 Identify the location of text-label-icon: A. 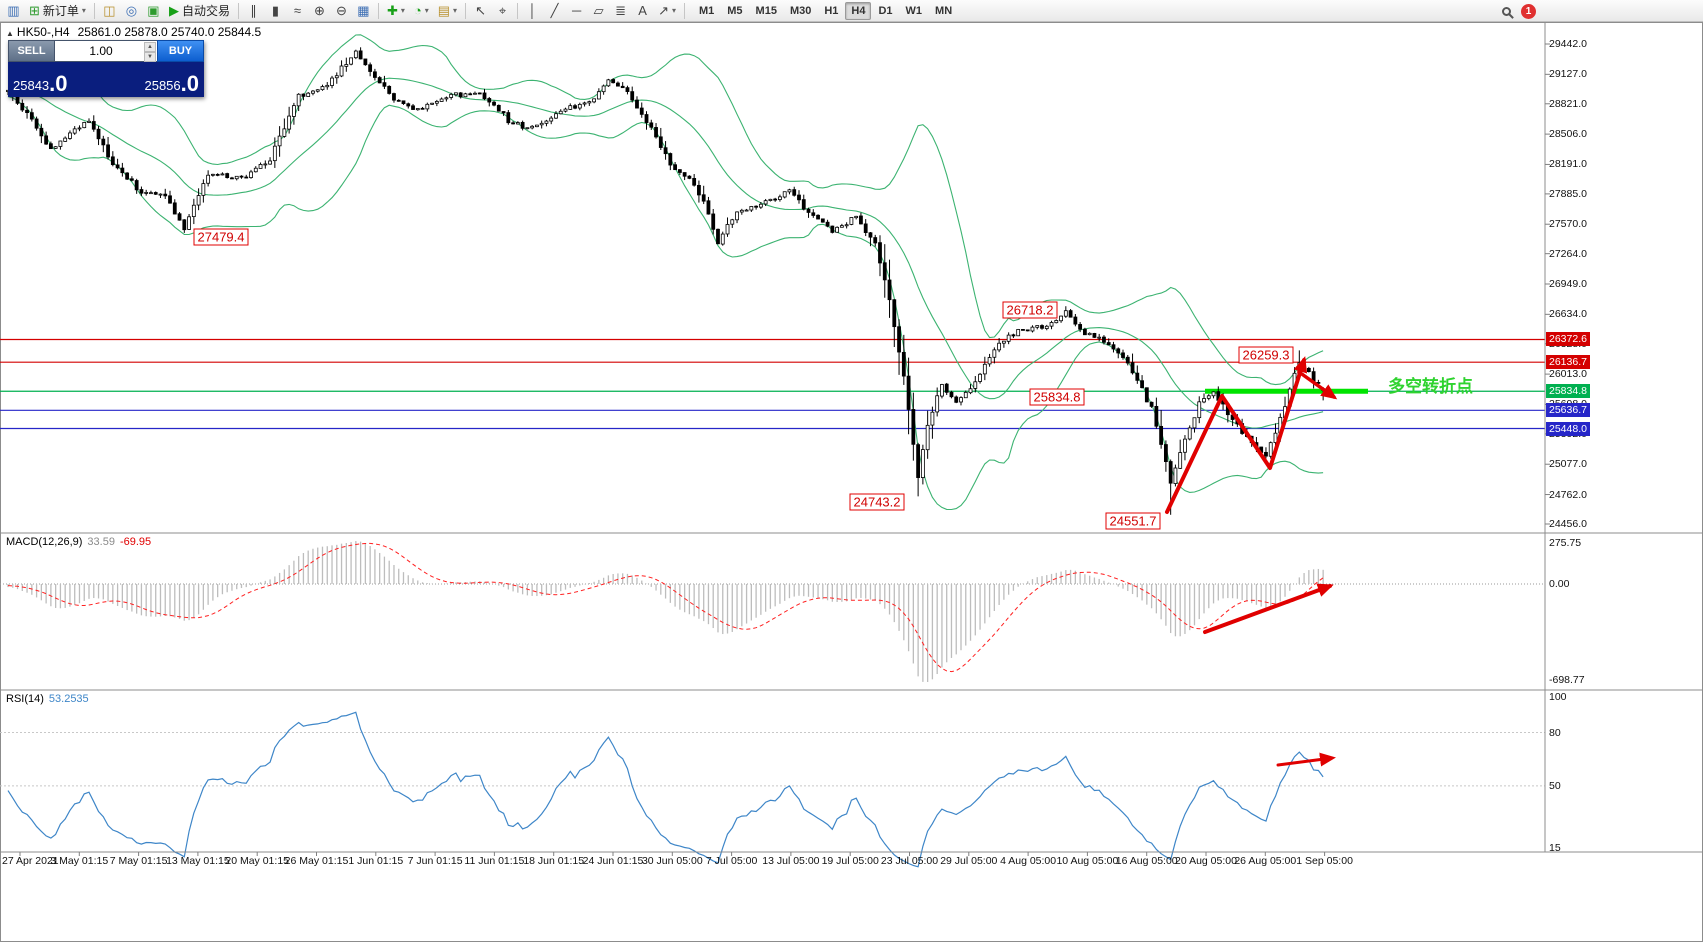
(642, 10).